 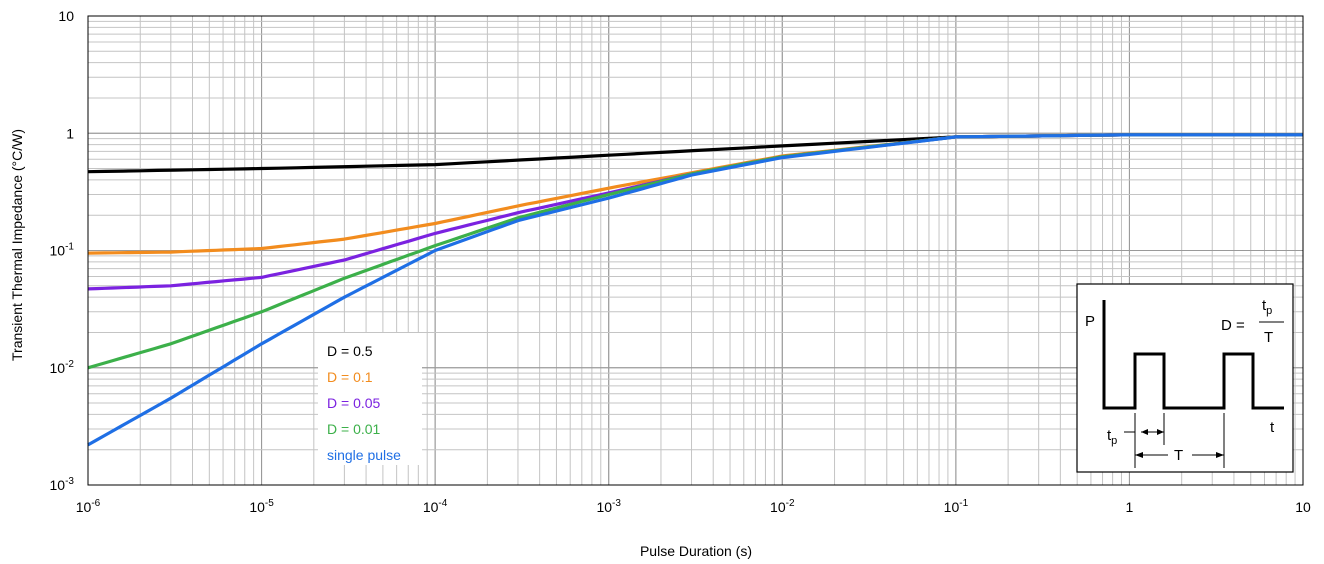 What do you see at coordinates (1160, 432) in the screenshot?
I see `tp-arrowhead` at bounding box center [1160, 432].